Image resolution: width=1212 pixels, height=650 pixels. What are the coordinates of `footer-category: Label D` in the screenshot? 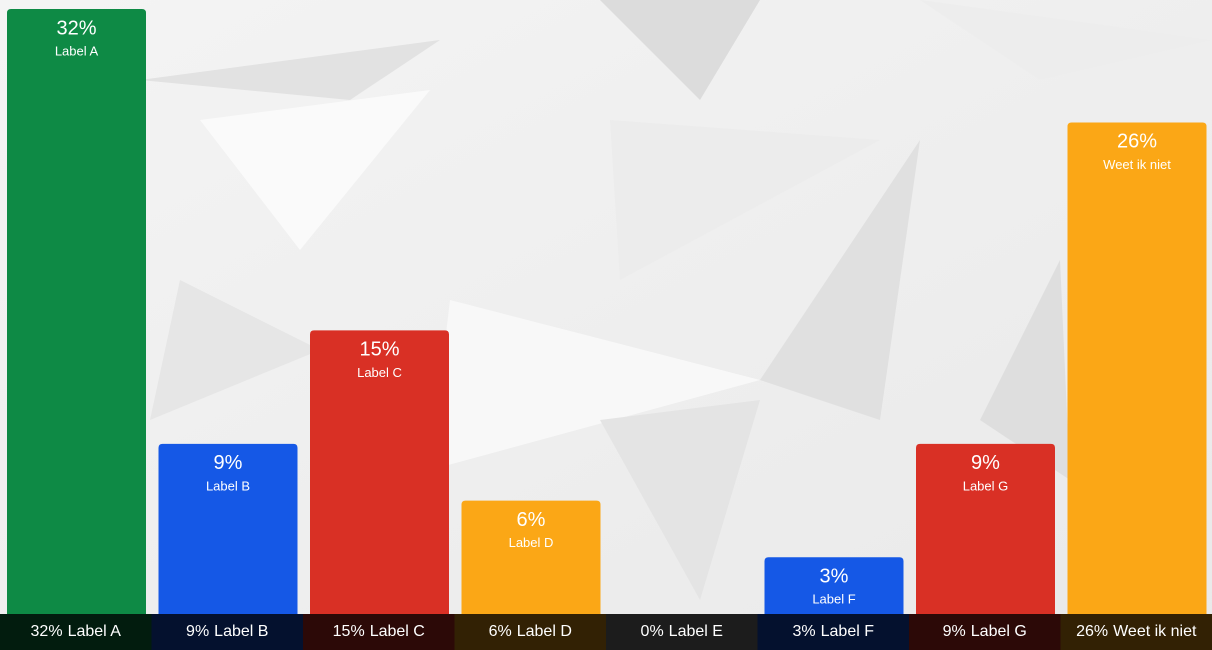 It's located at (544, 631).